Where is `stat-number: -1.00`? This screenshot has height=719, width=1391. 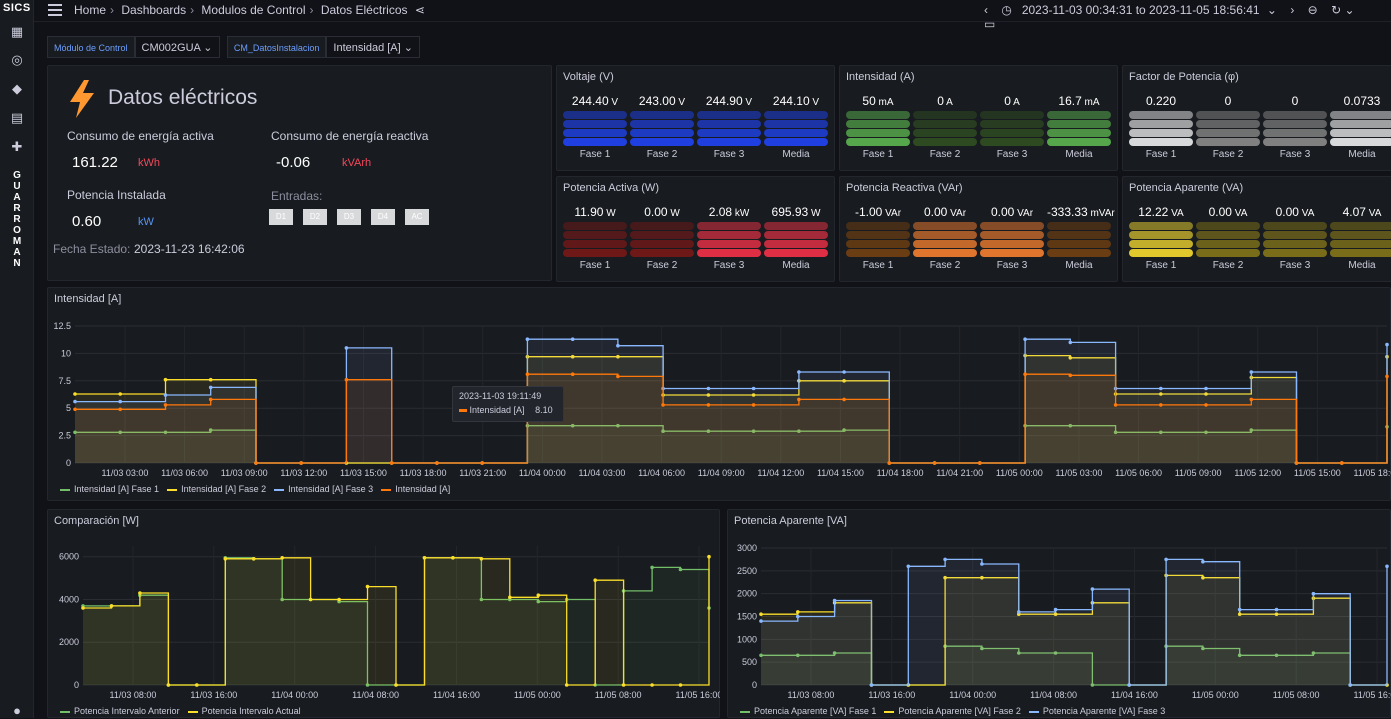
stat-number: -1.00 is located at coordinates (868, 212).